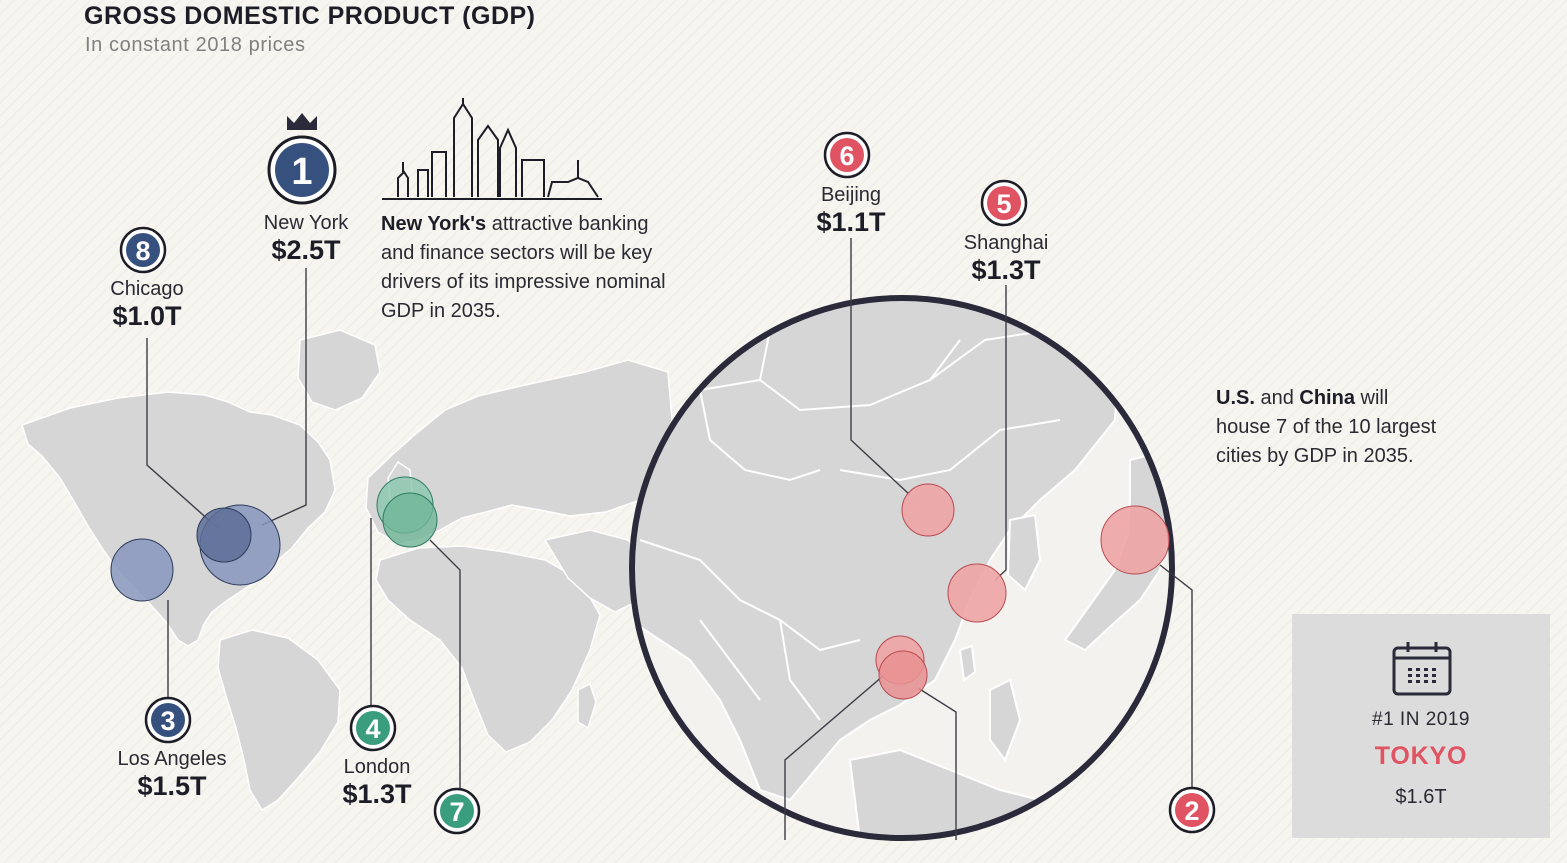 This screenshot has height=863, width=1567. Describe the element at coordinates (850, 525) in the screenshot. I see `border-lines` at that location.